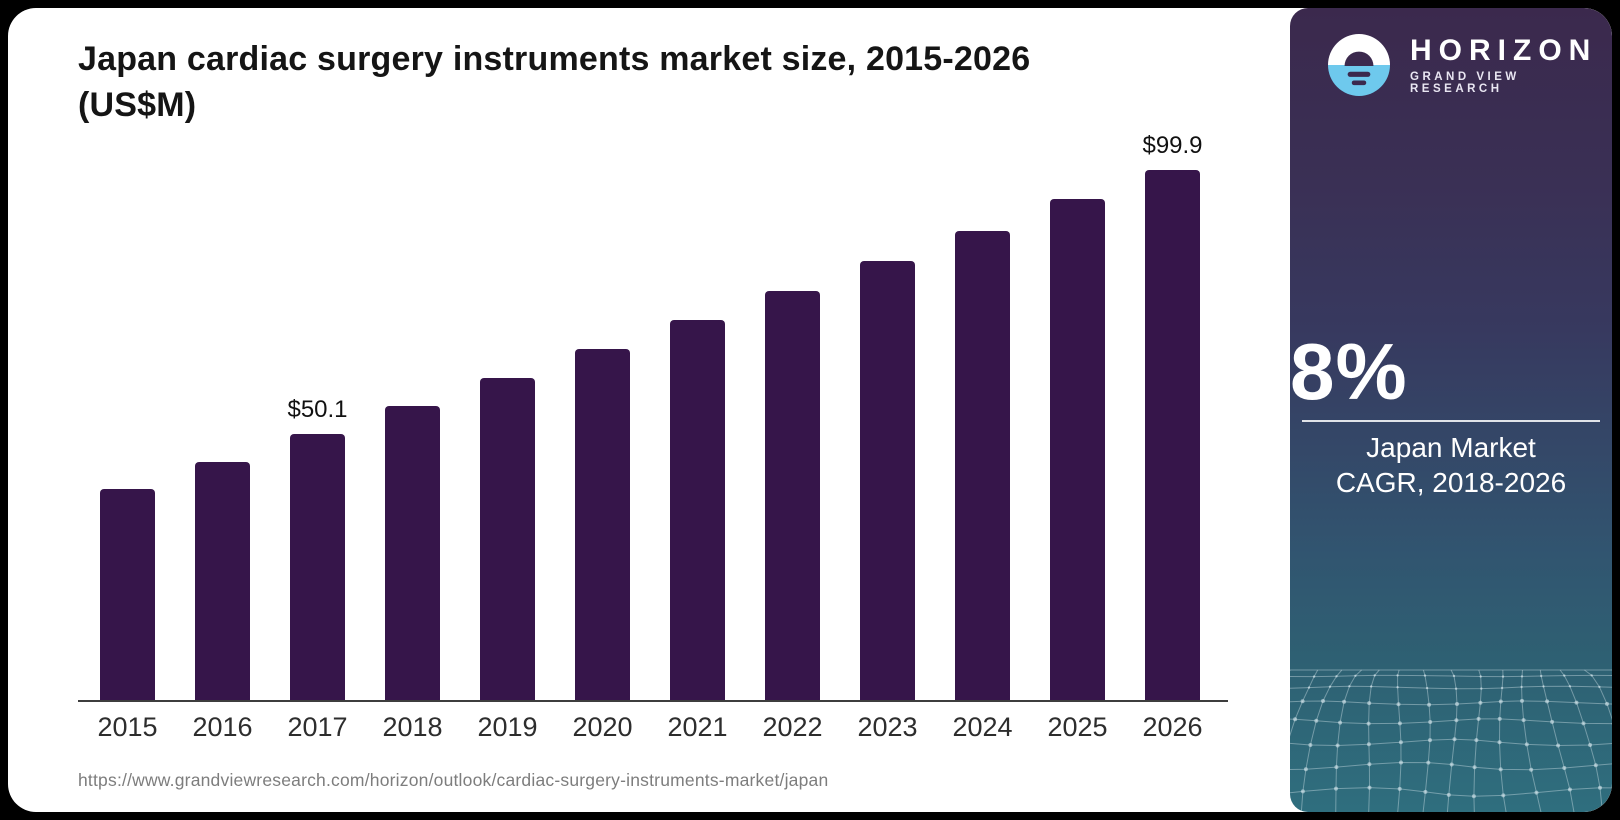  I want to click on bar-value-label-2026: $99.9, so click(1172, 145).